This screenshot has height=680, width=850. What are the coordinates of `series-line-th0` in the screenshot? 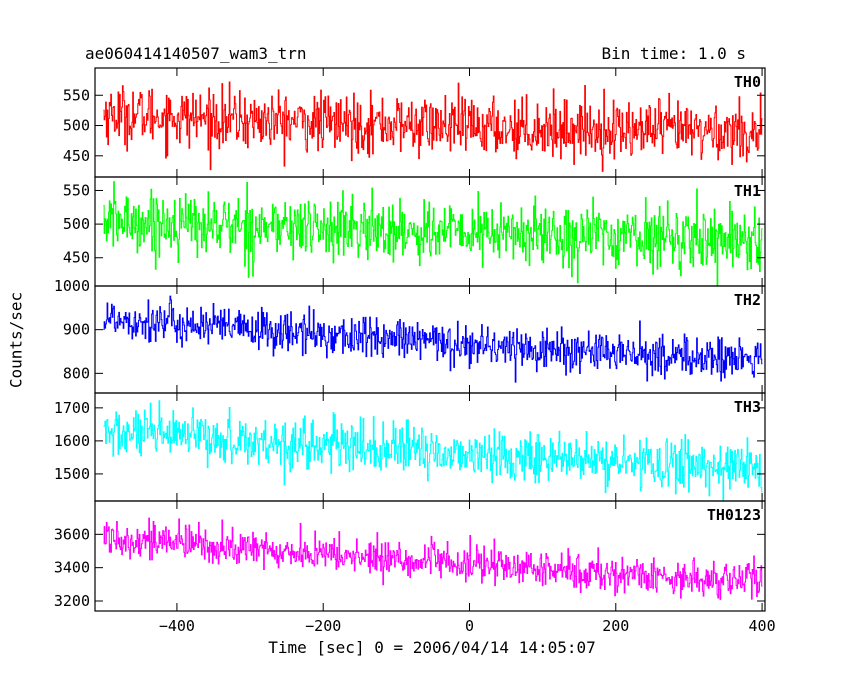 It's located at (433, 126).